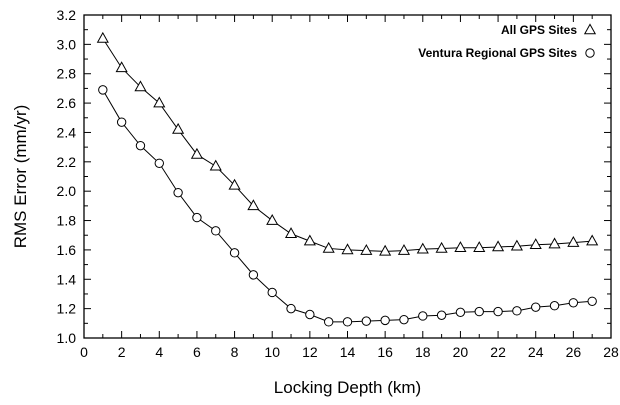 Image resolution: width=620 pixels, height=405 pixels. I want to click on x-tick-label: 2, so click(122, 352).